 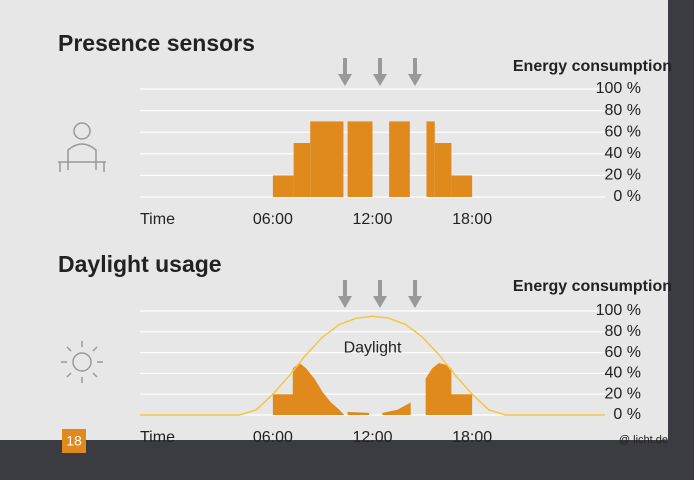 I want to click on line, so click(x=372, y=365).